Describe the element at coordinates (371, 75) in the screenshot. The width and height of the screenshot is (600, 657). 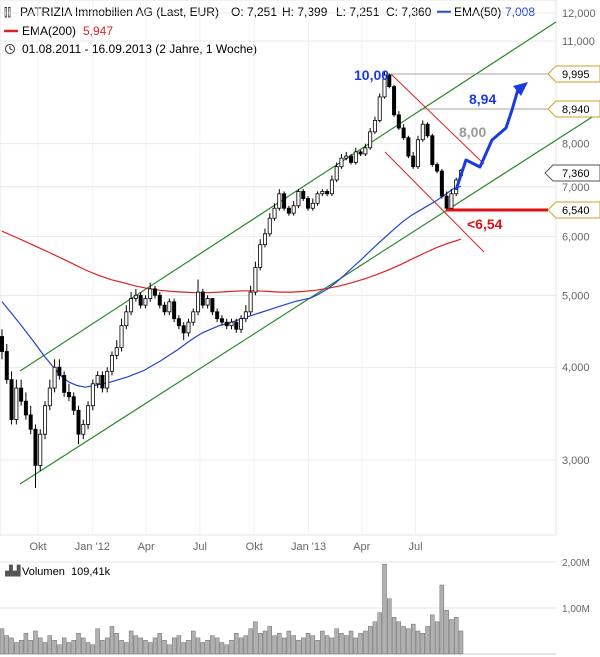
I see `peak-label: 10,00` at that location.